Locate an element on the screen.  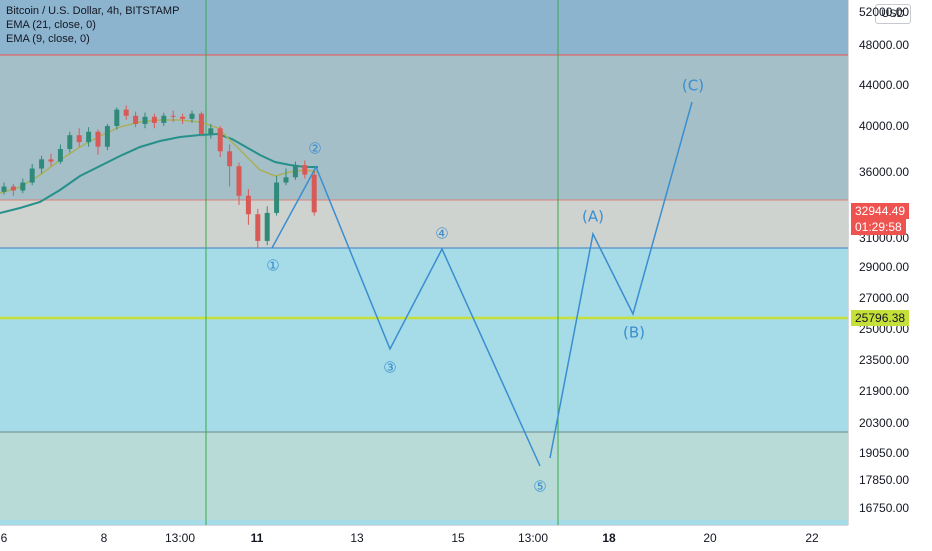
time-tick: 11 is located at coordinates (257, 538).